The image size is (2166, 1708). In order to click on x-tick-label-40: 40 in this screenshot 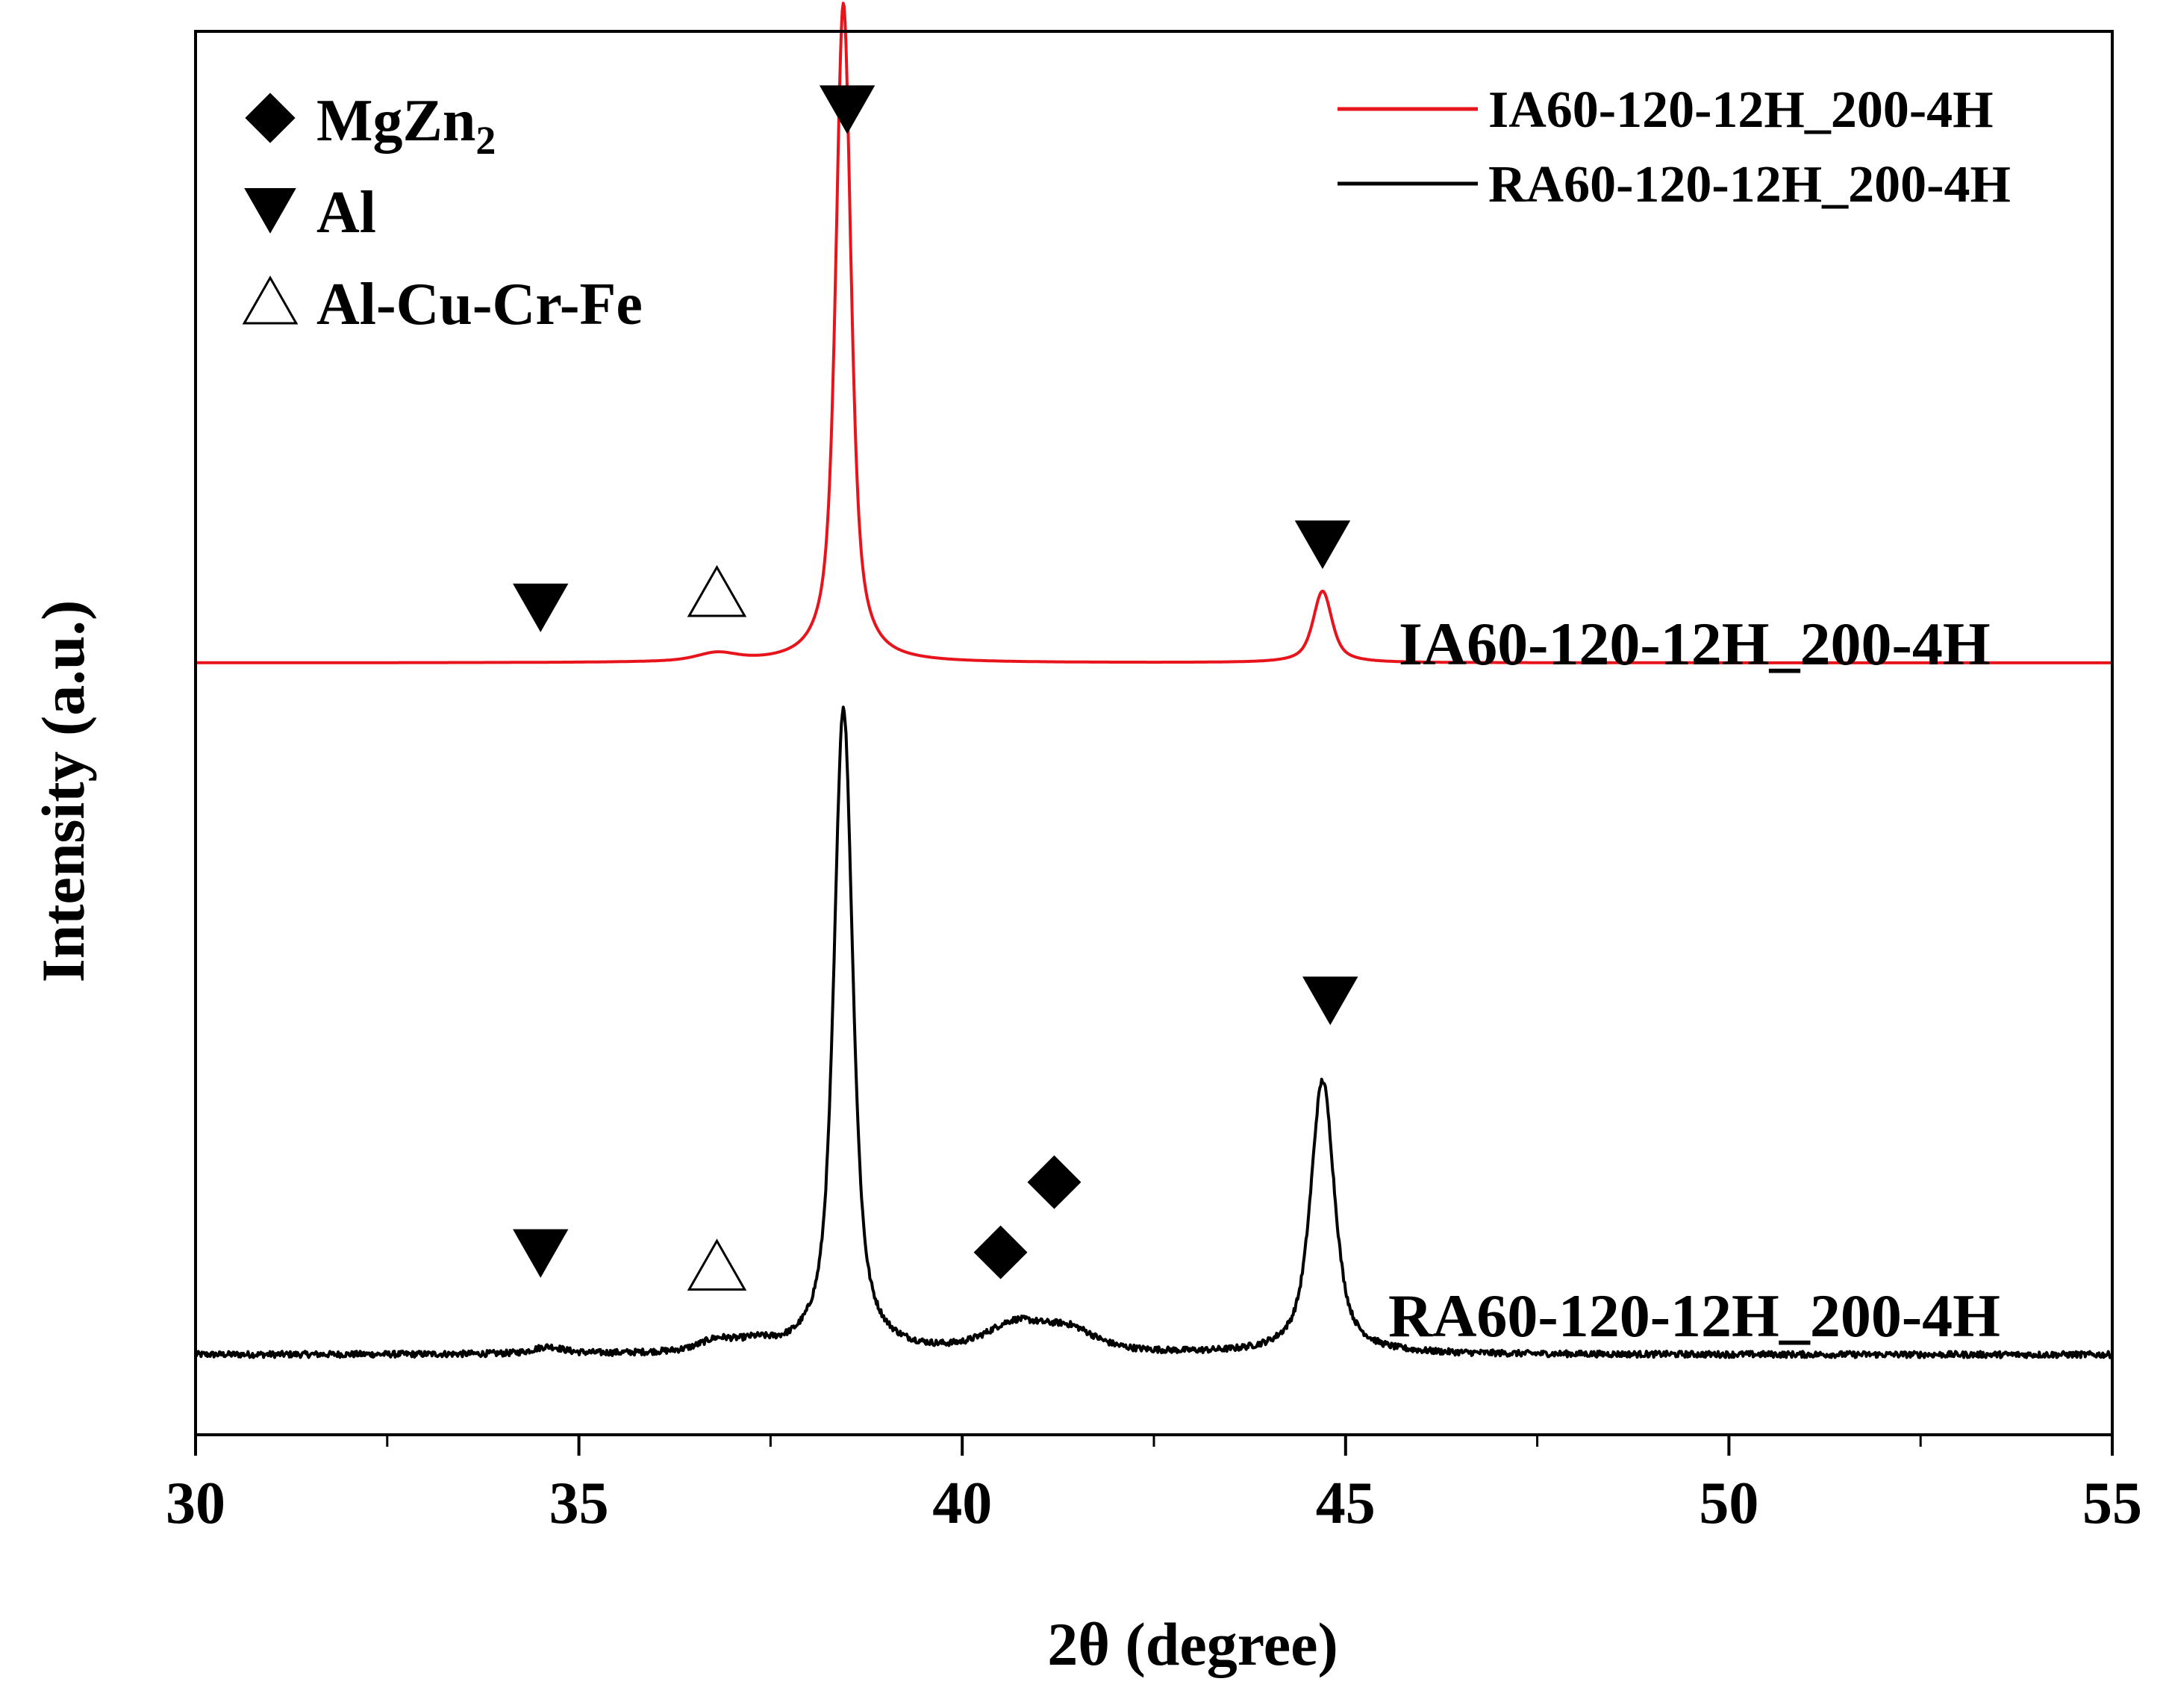, I will do `click(962, 1503)`.